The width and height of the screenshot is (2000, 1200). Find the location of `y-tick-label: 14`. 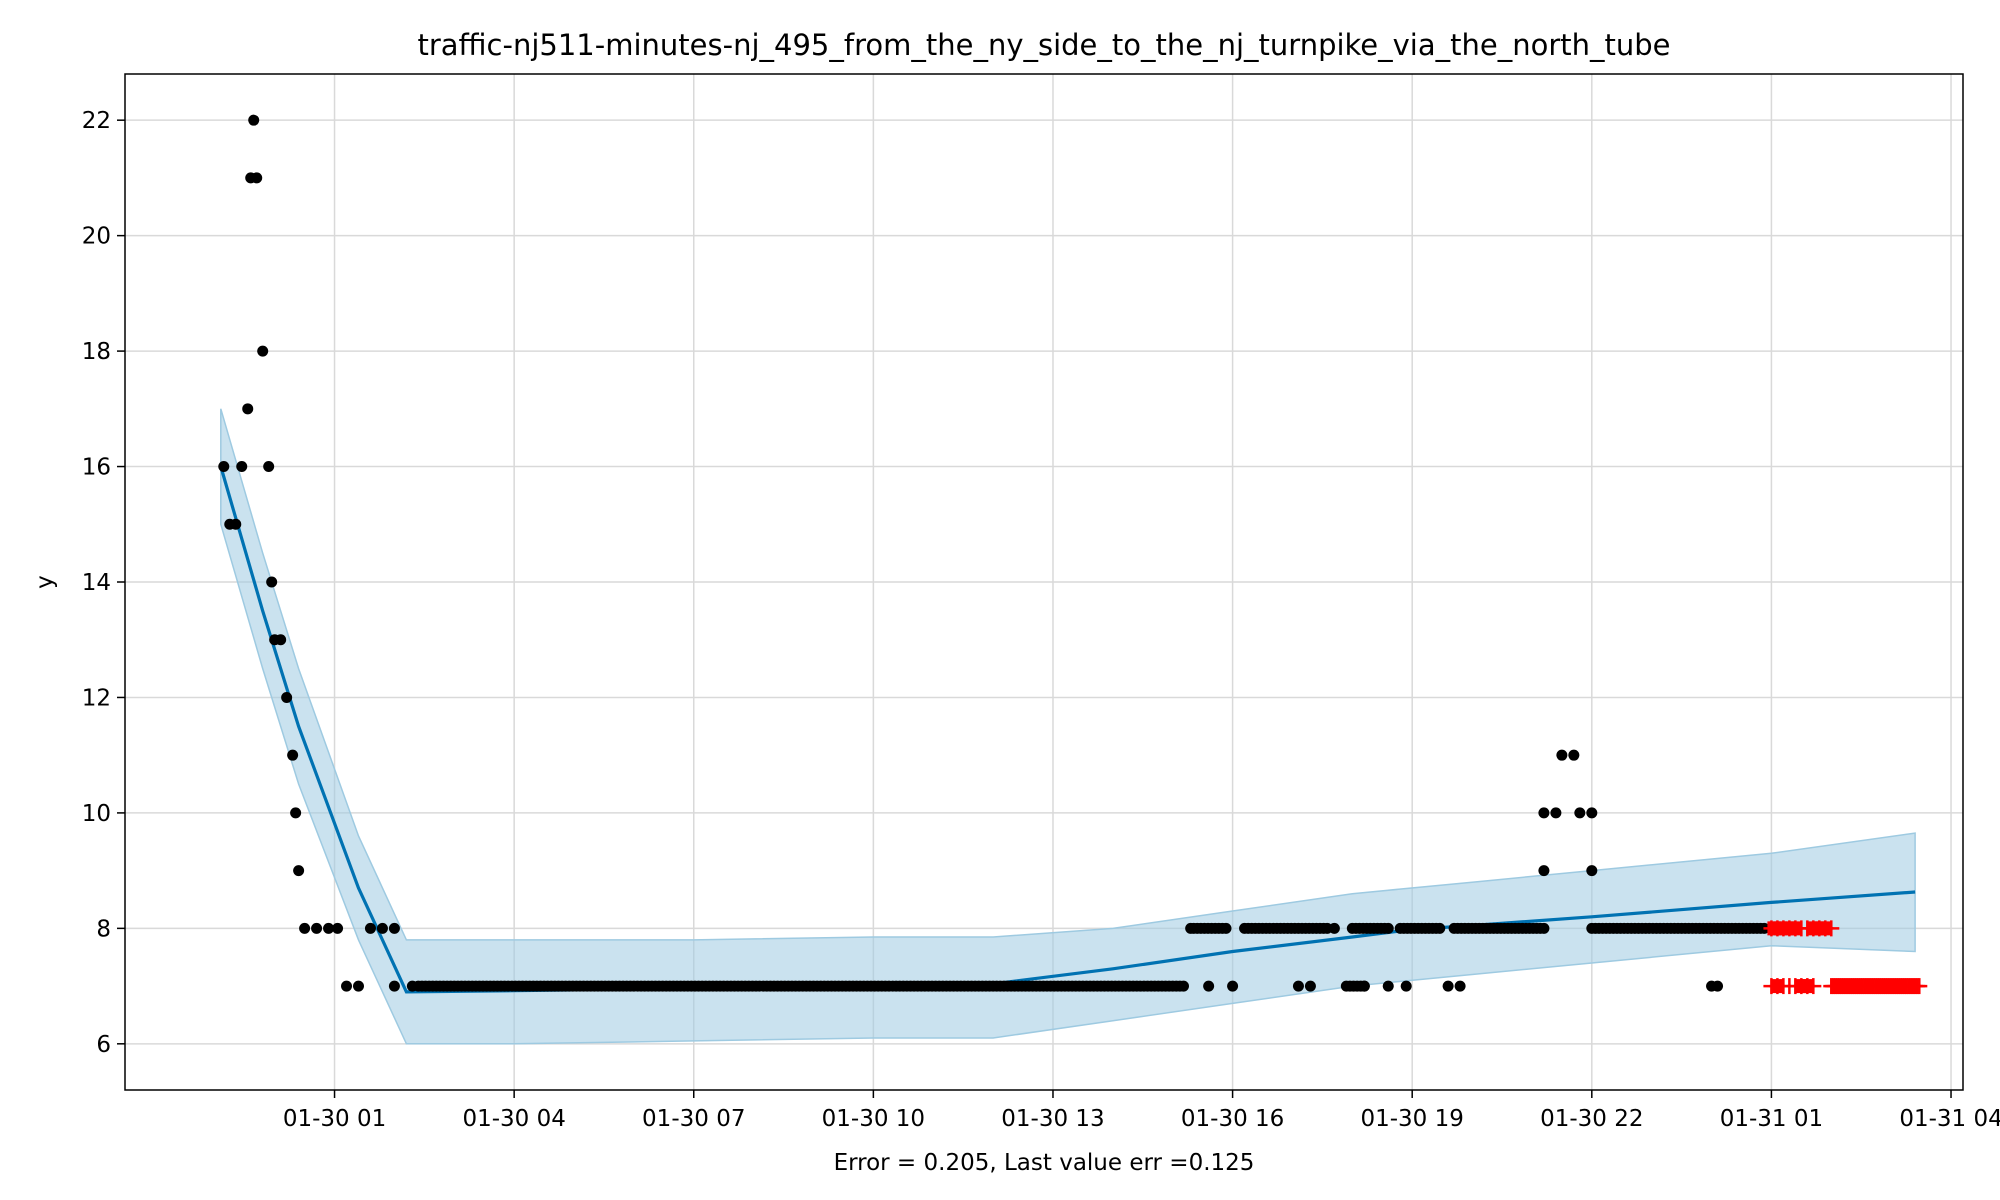

y-tick-label: 14 is located at coordinates (96, 583).